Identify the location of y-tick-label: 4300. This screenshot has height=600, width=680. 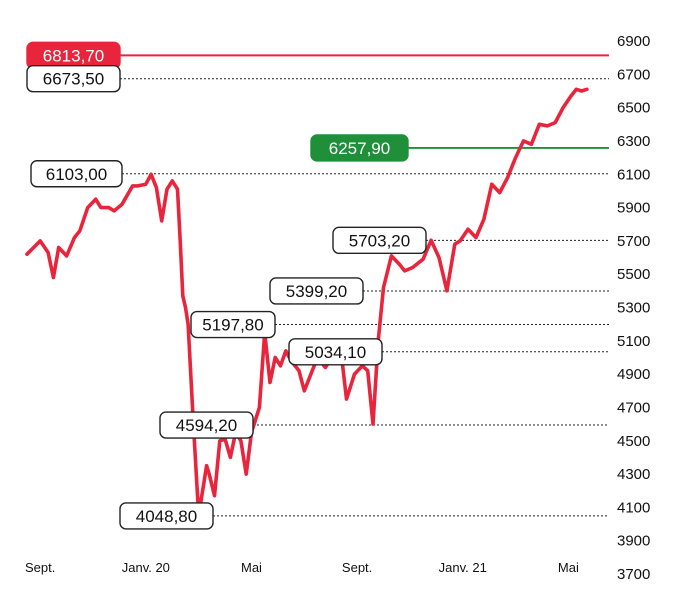
(633, 474).